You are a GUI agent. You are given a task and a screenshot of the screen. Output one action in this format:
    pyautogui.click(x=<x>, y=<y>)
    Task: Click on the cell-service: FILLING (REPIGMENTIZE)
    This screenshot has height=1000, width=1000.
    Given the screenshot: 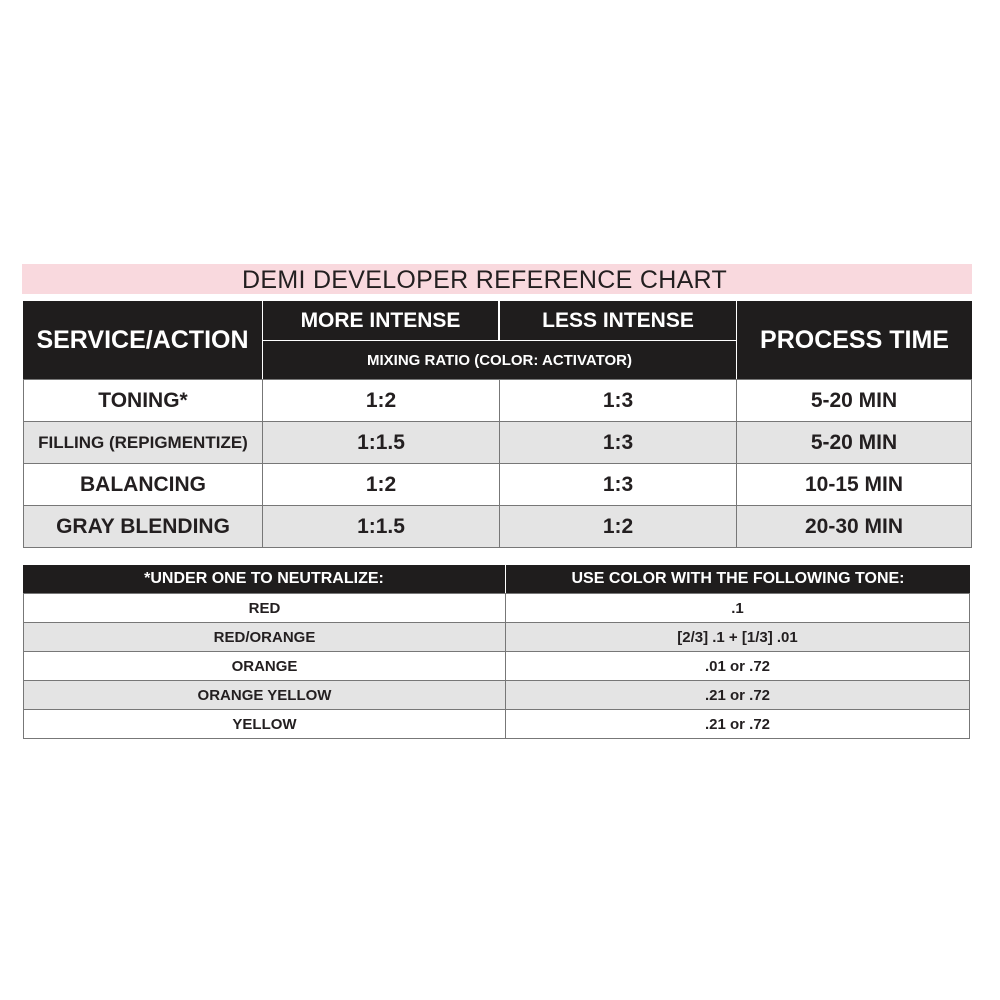 What is the action you would take?
    pyautogui.click(x=143, y=442)
    